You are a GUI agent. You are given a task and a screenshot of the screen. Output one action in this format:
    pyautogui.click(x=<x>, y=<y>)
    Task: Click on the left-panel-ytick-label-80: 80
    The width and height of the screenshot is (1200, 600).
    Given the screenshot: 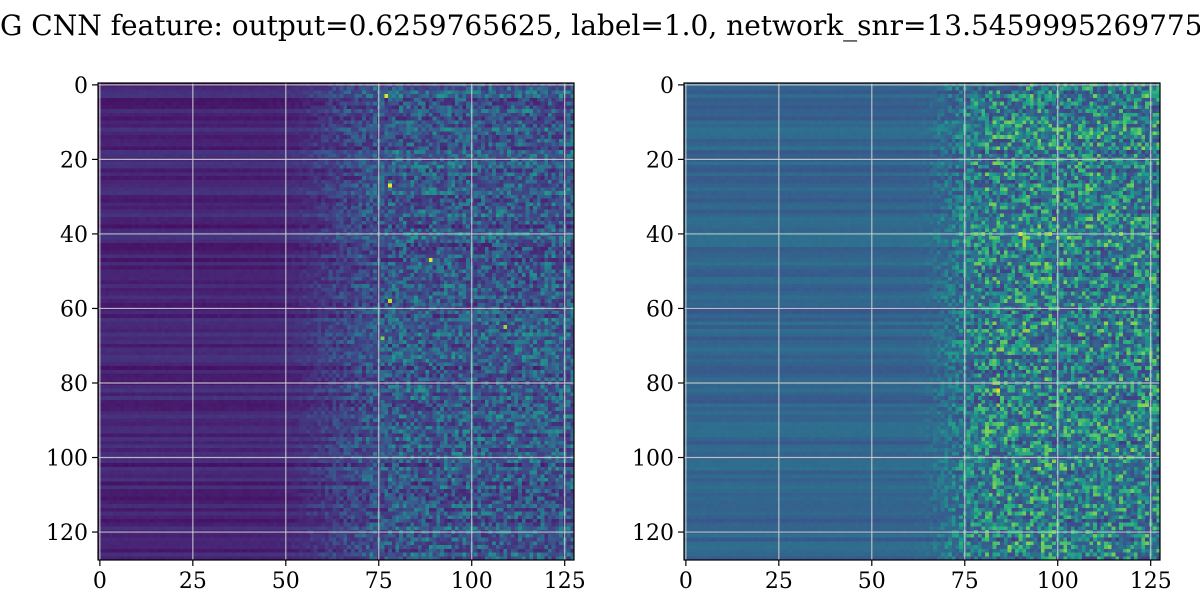 What is the action you would take?
    pyautogui.click(x=74, y=384)
    